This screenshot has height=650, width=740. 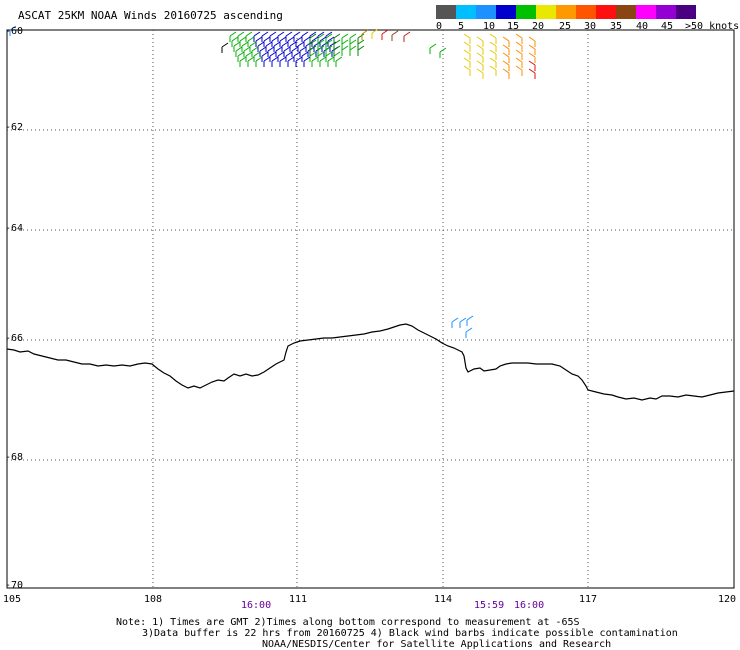 I want to click on lon-label-108: 108, so click(x=153, y=599).